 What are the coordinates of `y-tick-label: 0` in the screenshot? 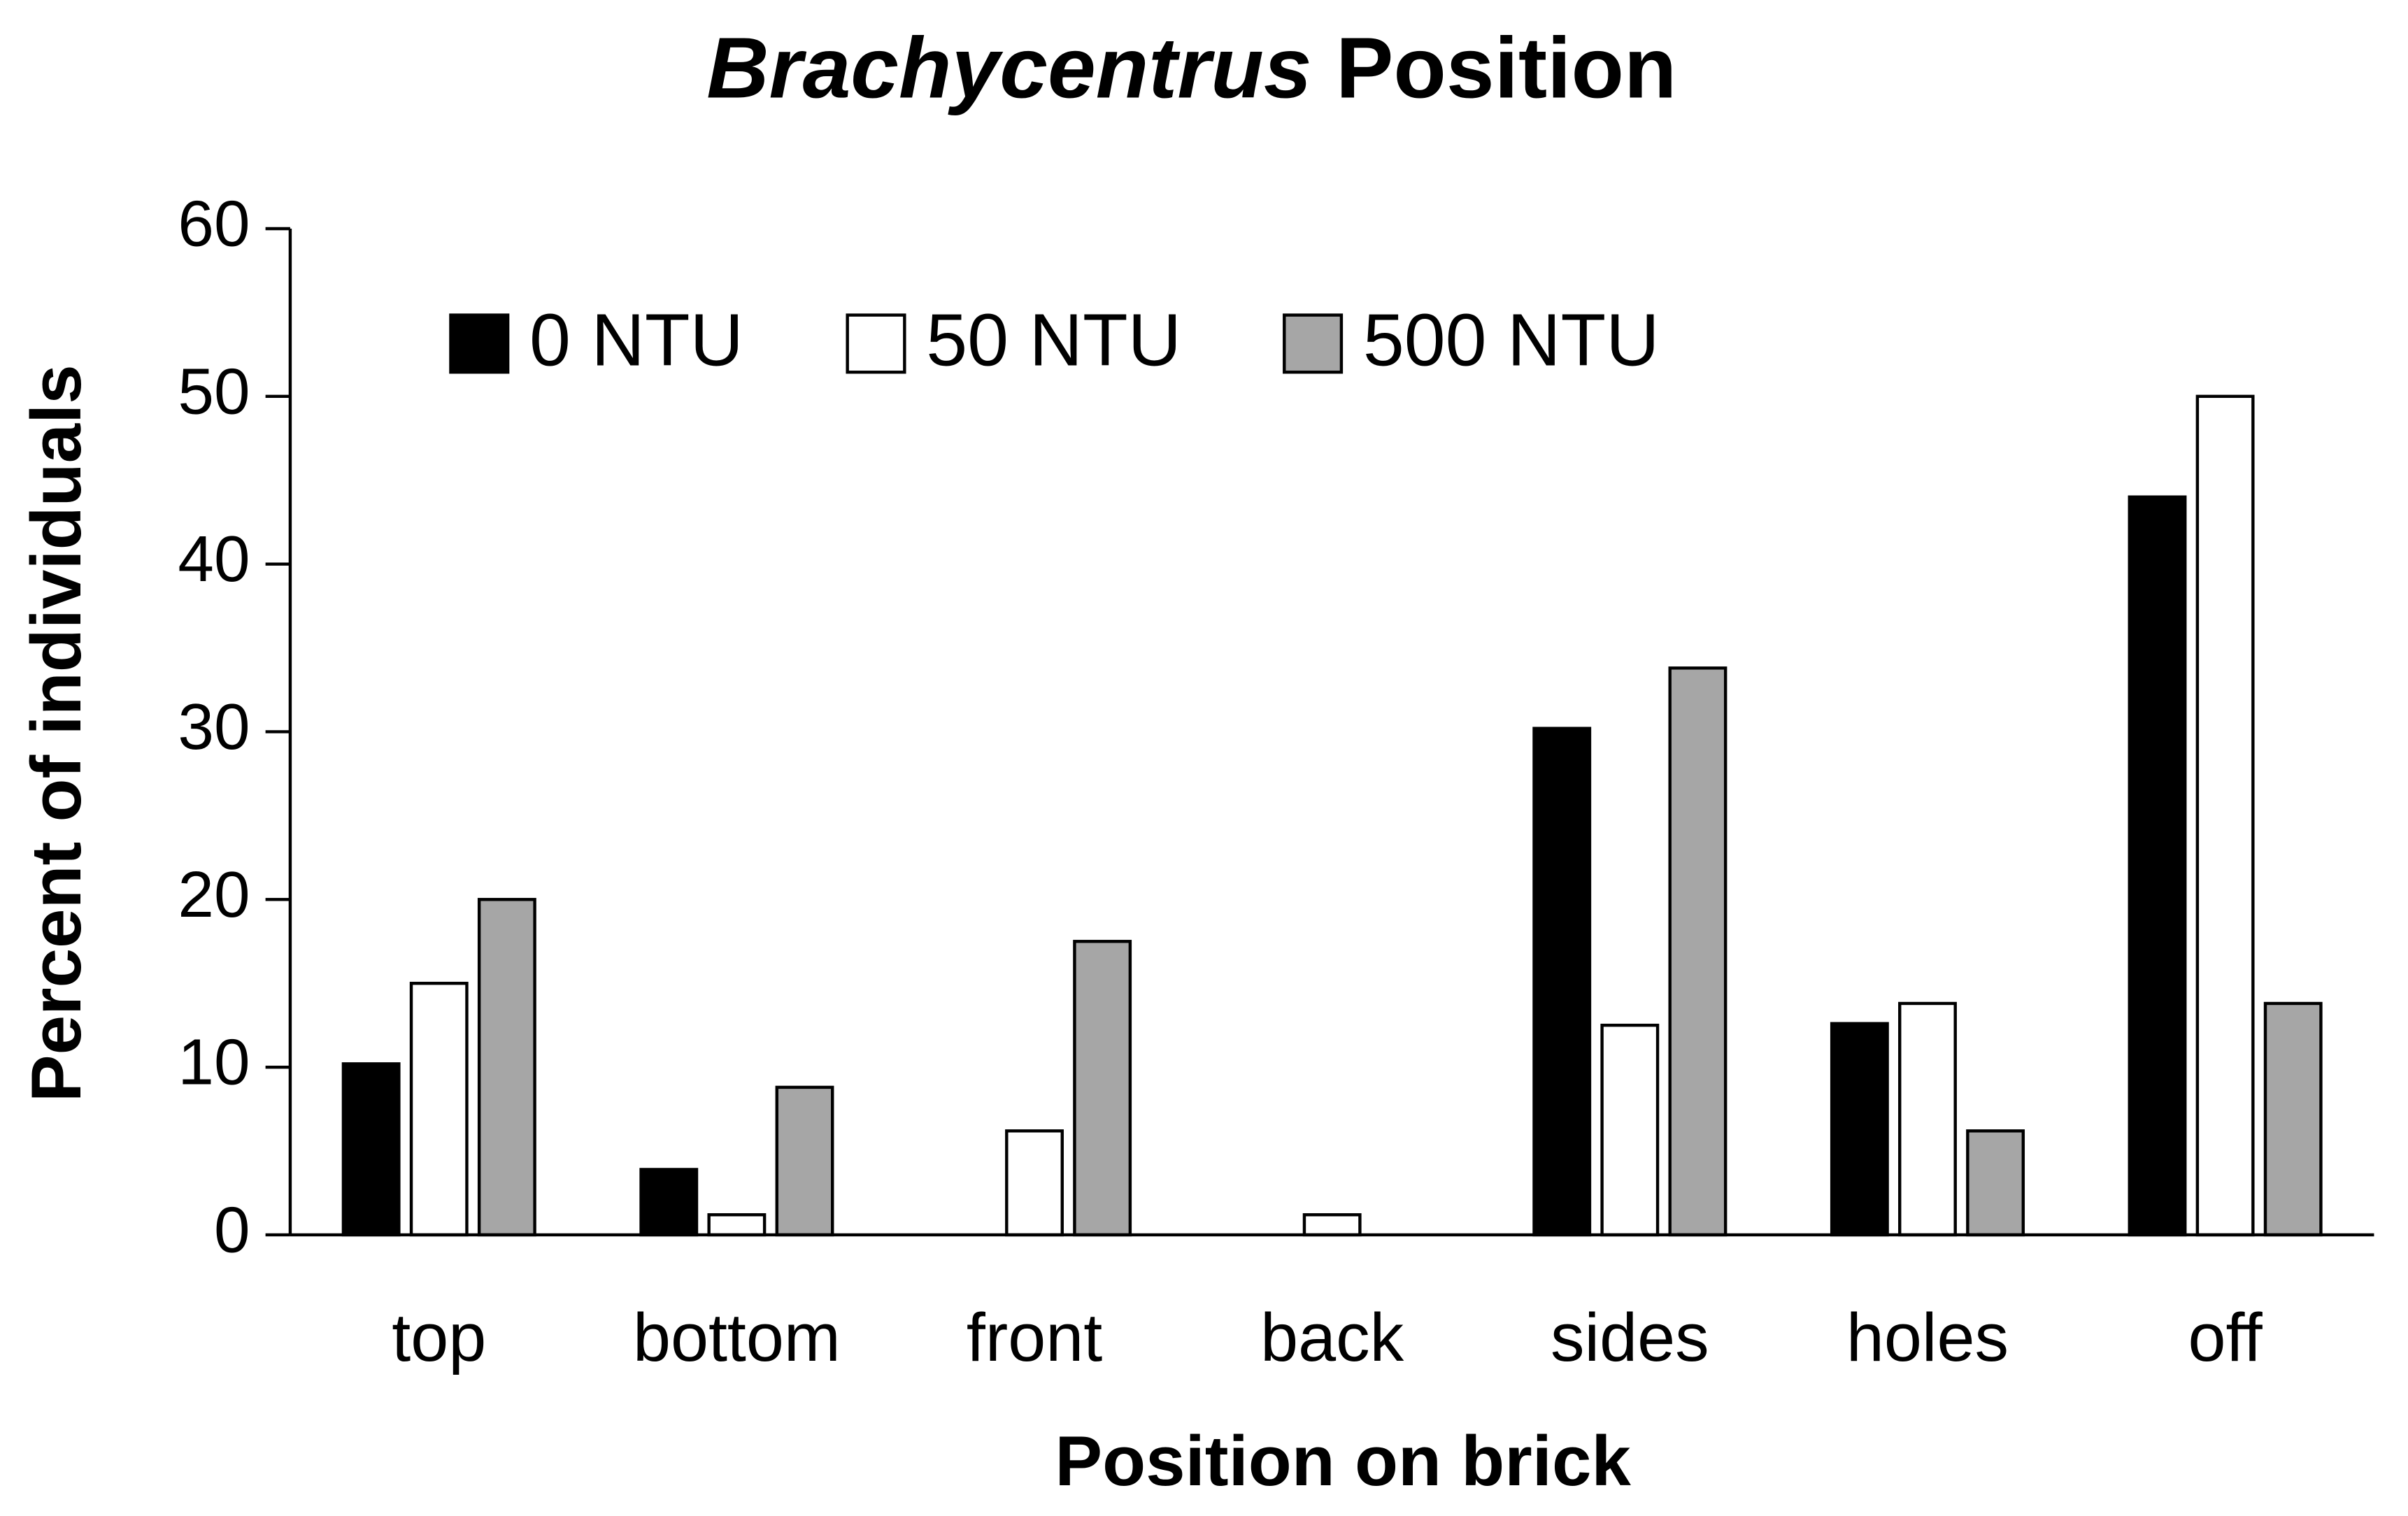 It's located at (232, 1229).